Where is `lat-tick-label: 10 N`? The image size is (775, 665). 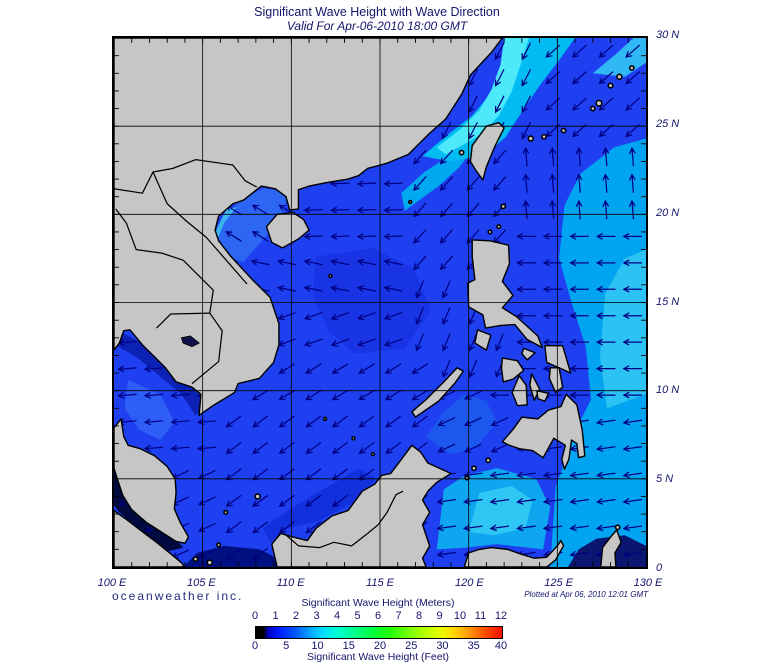 lat-tick-label: 10 N is located at coordinates (668, 390).